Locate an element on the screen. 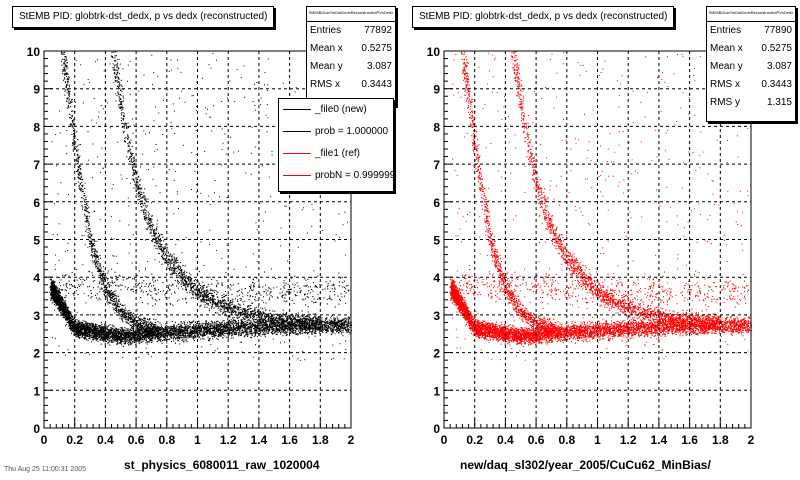 Image resolution: width=800 pixels, height=480 pixels. stats-row-rms-y: RMS y 1.315 is located at coordinates (751, 102).